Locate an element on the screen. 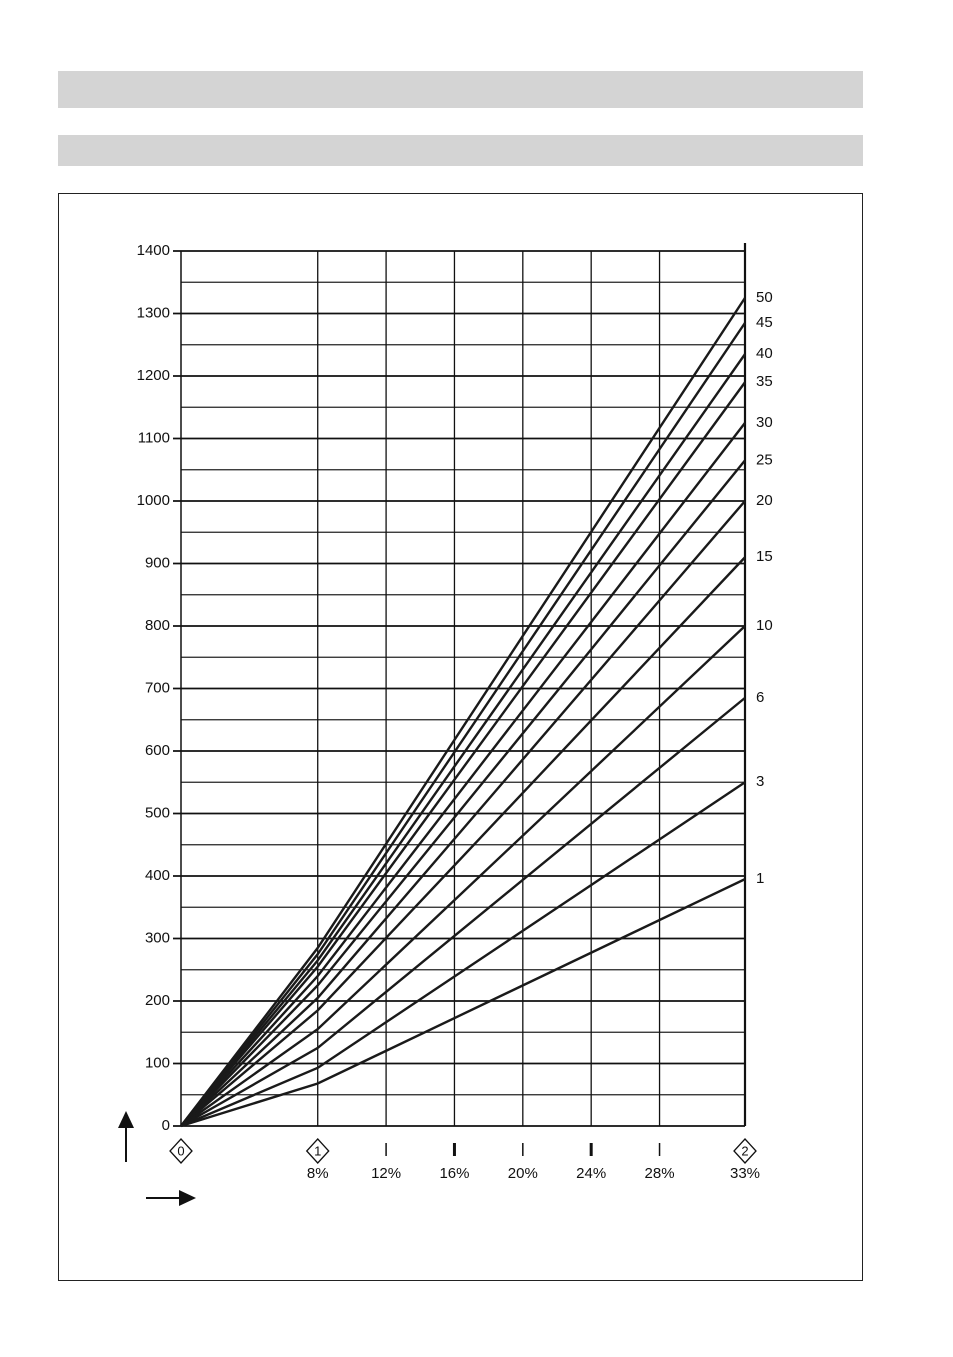  y-tick-label: 100 is located at coordinates (157, 1062).